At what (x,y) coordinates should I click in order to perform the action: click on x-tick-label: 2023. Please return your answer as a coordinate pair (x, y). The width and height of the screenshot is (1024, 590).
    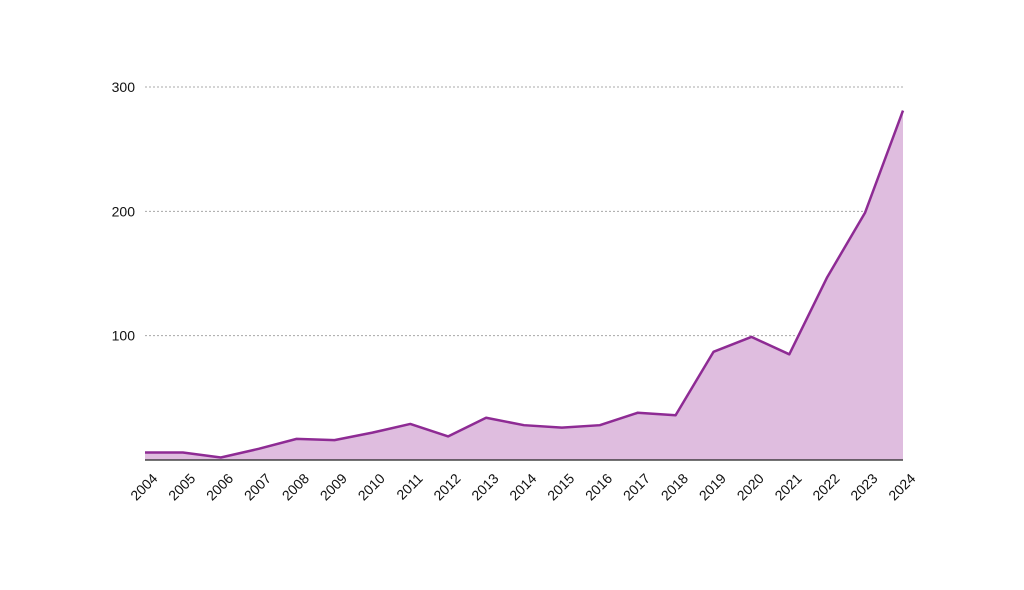
    Looking at the image, I should click on (863, 486).